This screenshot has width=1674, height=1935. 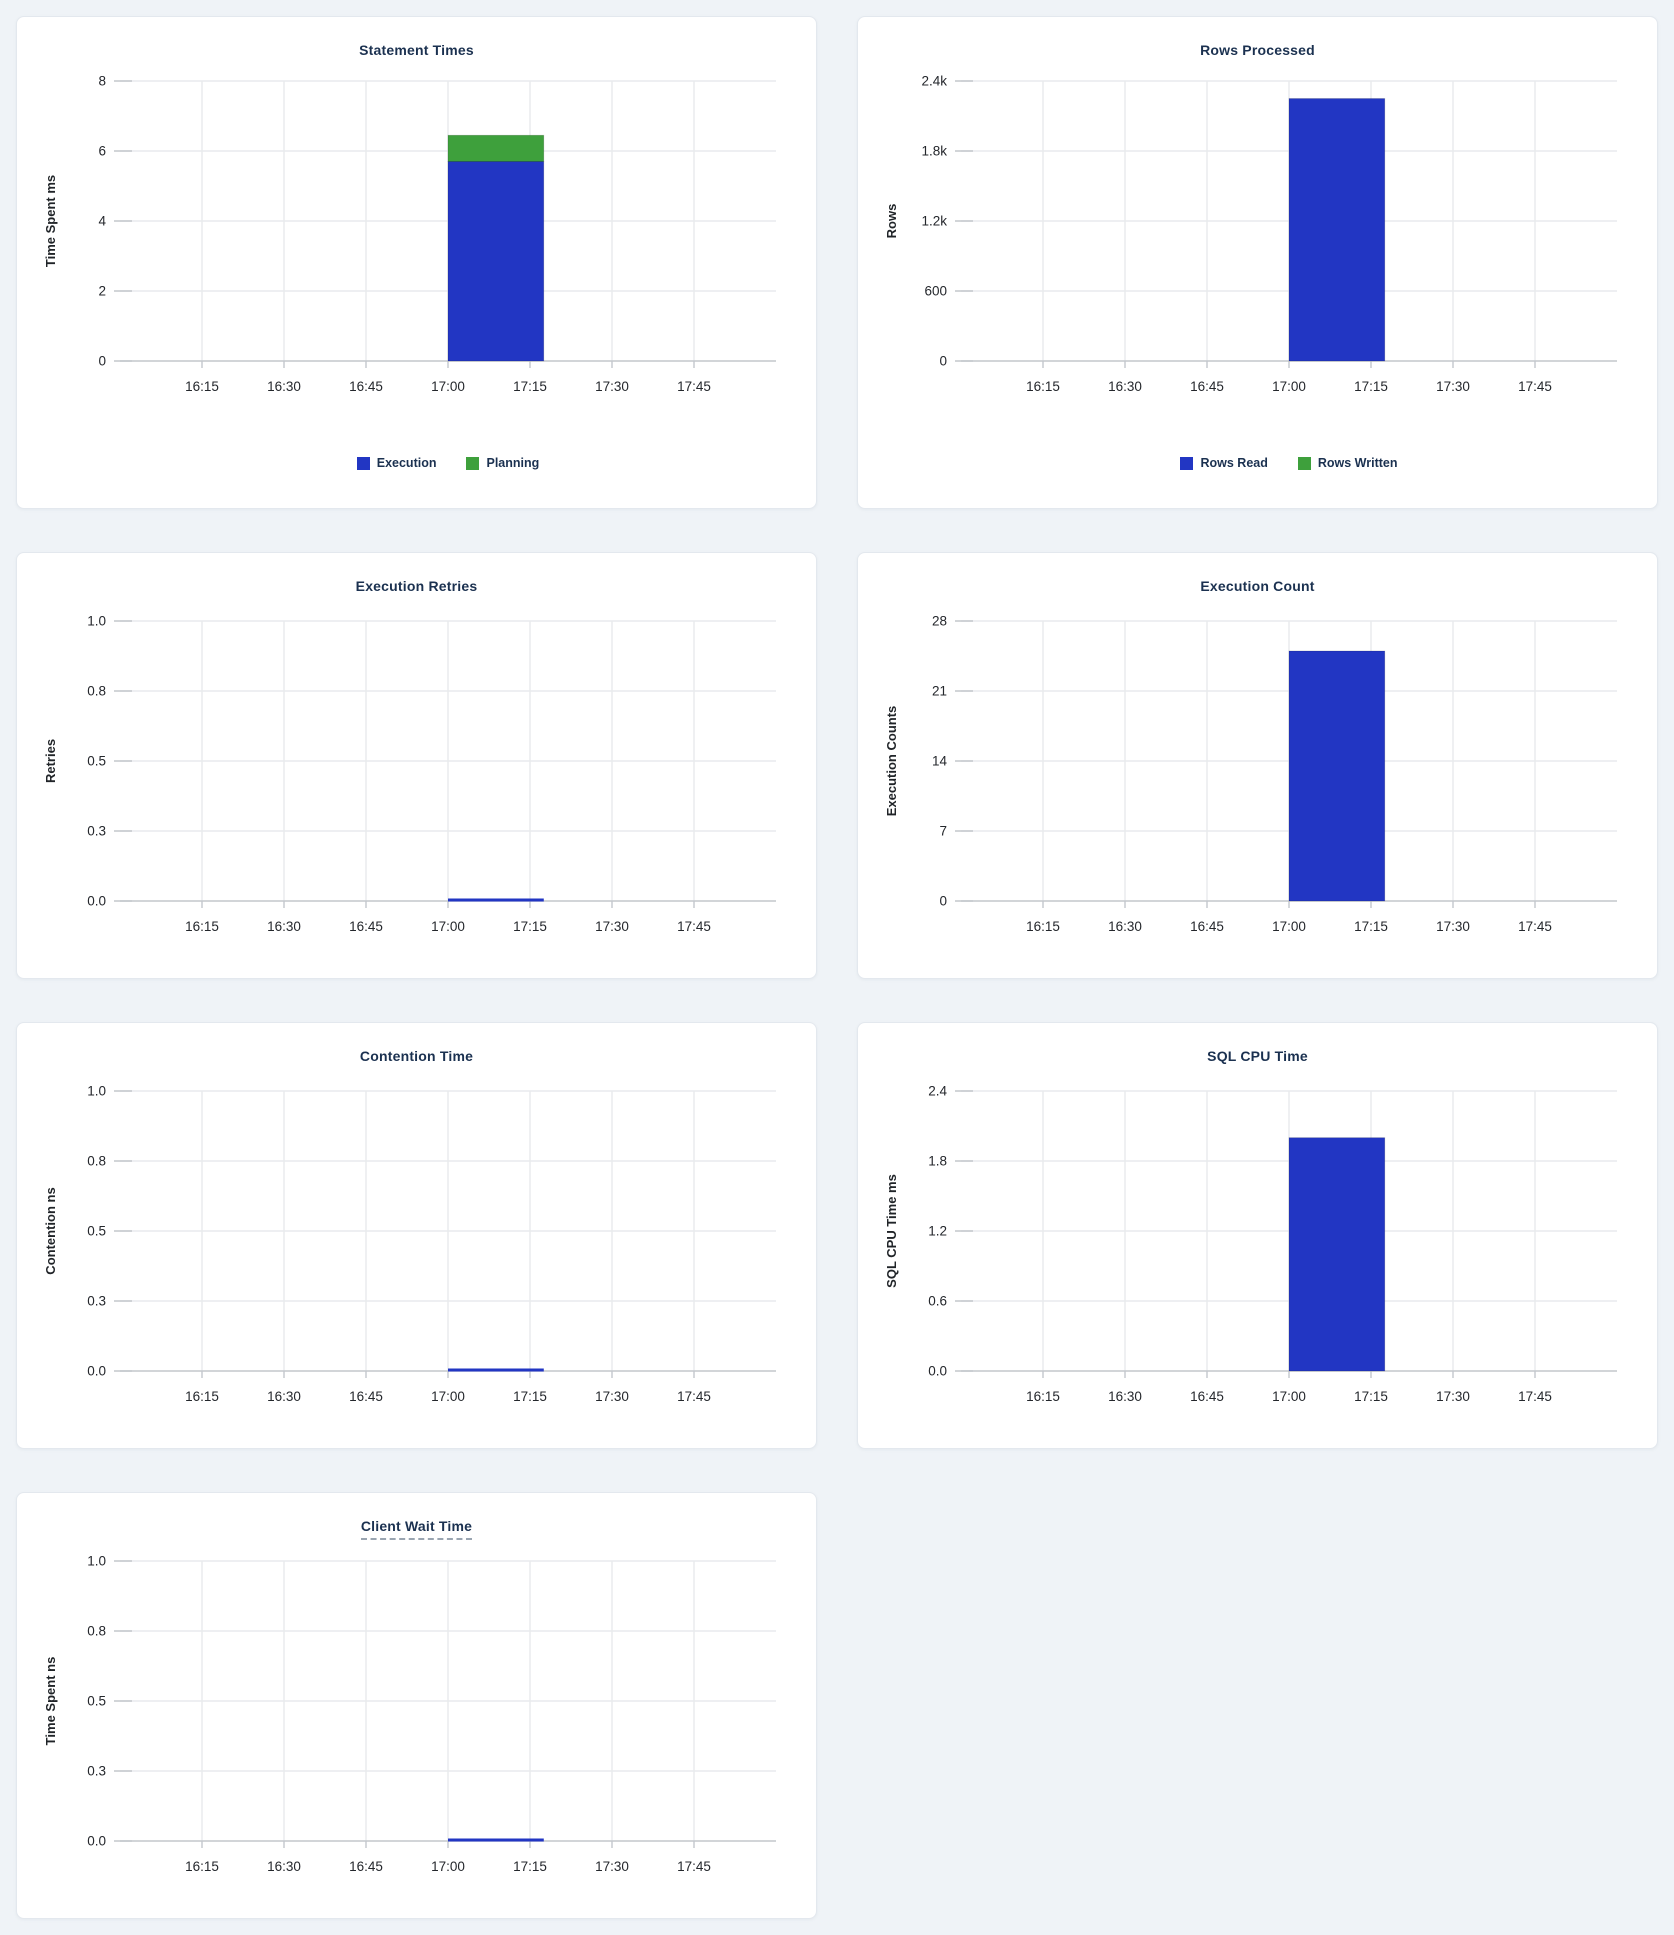 I want to click on legend-item-rows-read: Rows Read, so click(x=1224, y=463).